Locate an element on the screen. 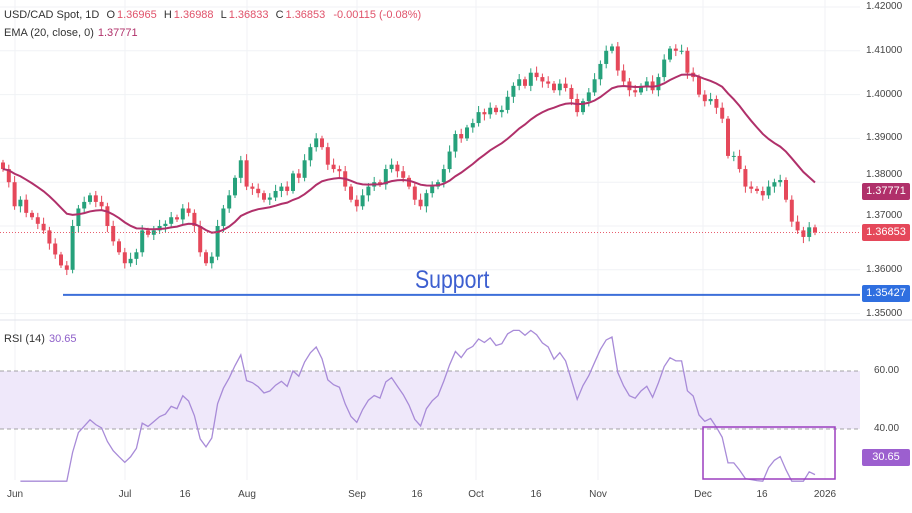 The image size is (912, 513). price-tick-label: 1.42000 is located at coordinates (884, 6).